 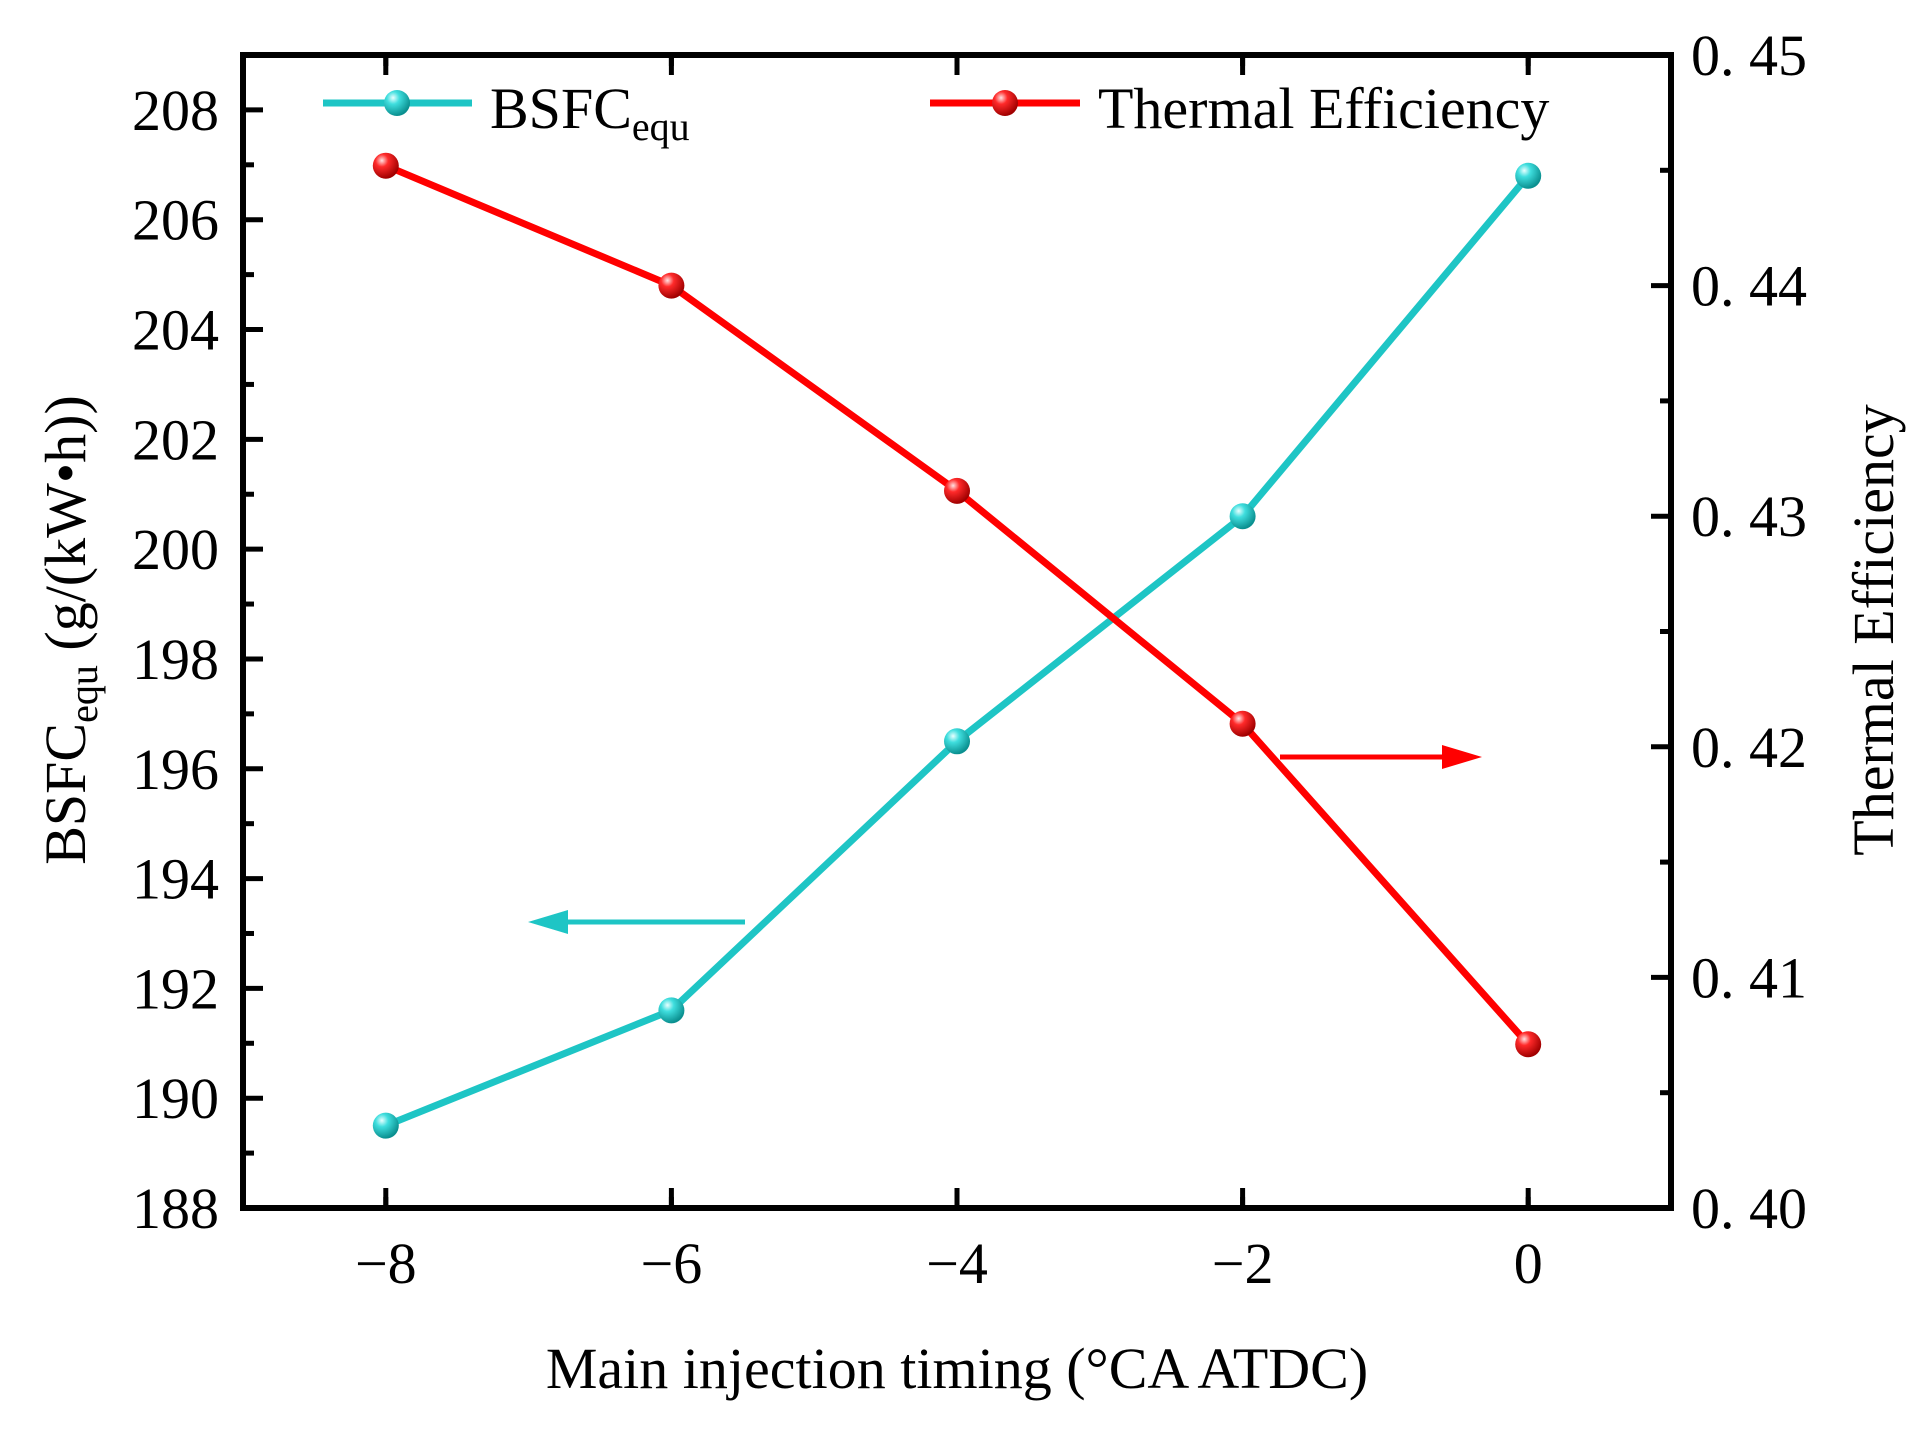 I want to click on left-axis-arrow, so click(x=636, y=922).